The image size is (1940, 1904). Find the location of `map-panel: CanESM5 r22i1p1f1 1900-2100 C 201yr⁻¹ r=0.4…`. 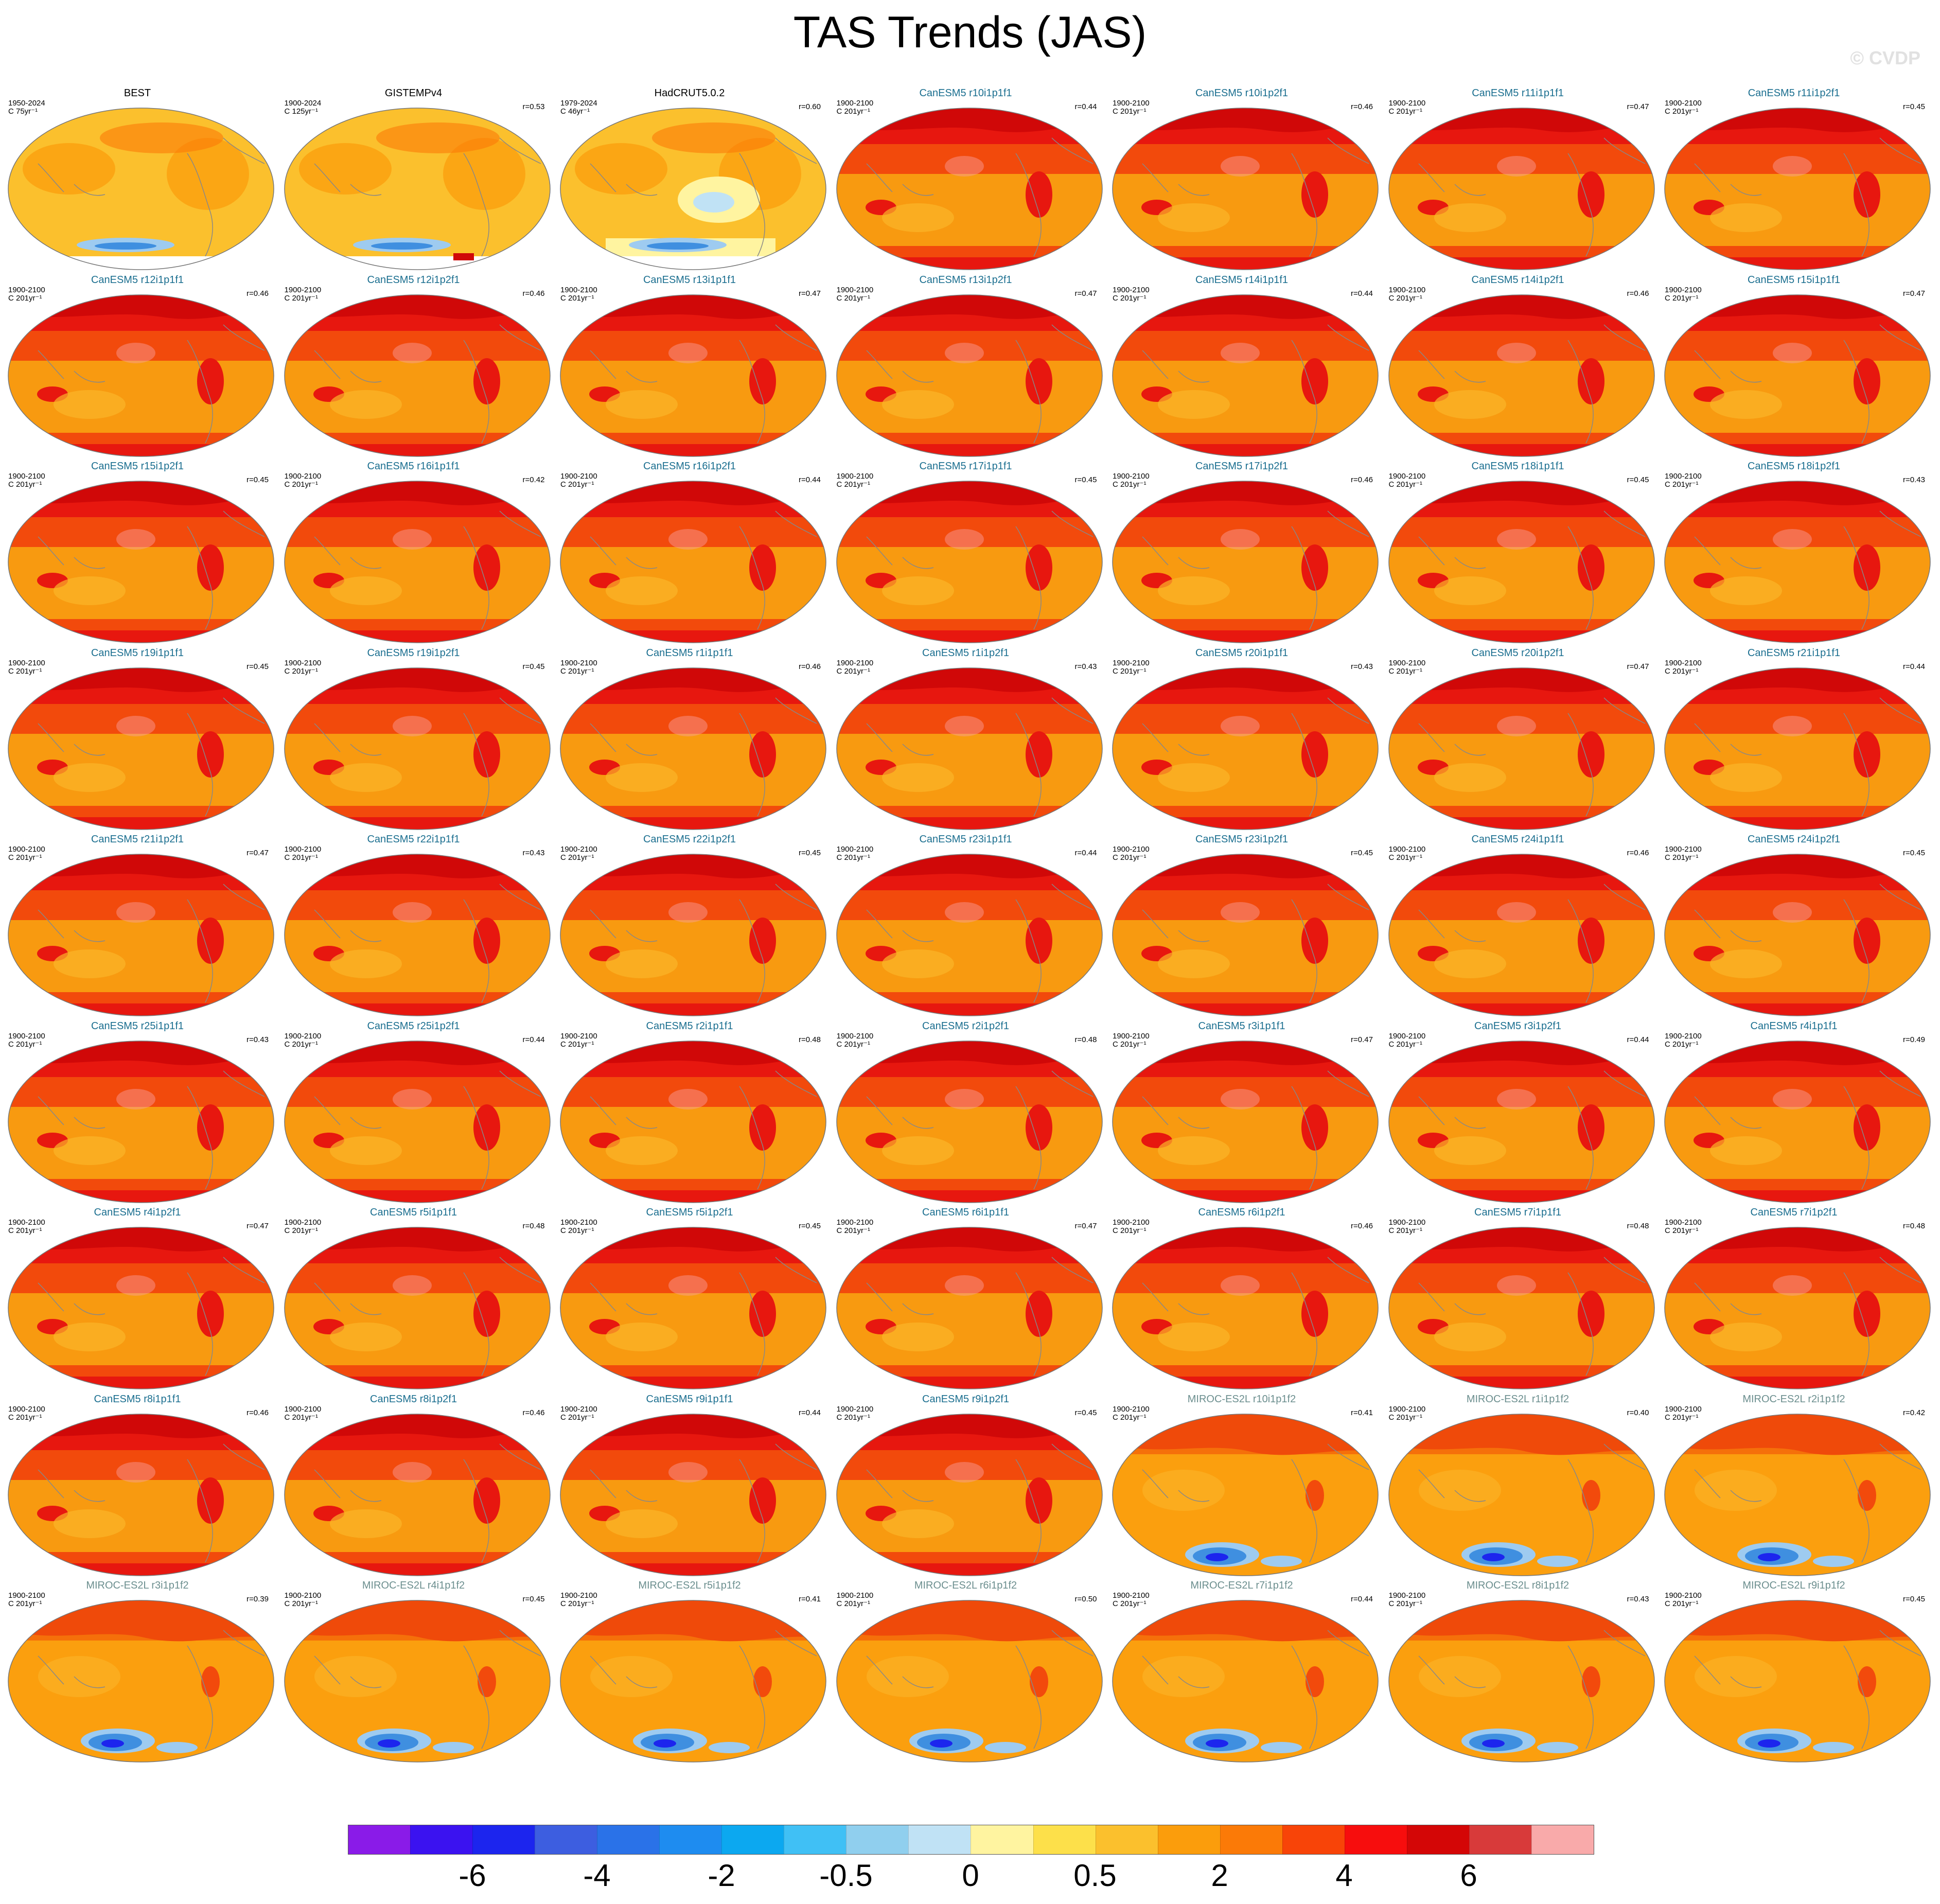

map-panel: CanESM5 r22i1p1f1 1900-2100 C 201yr⁻¹ r=0.4… is located at coordinates (414, 925).